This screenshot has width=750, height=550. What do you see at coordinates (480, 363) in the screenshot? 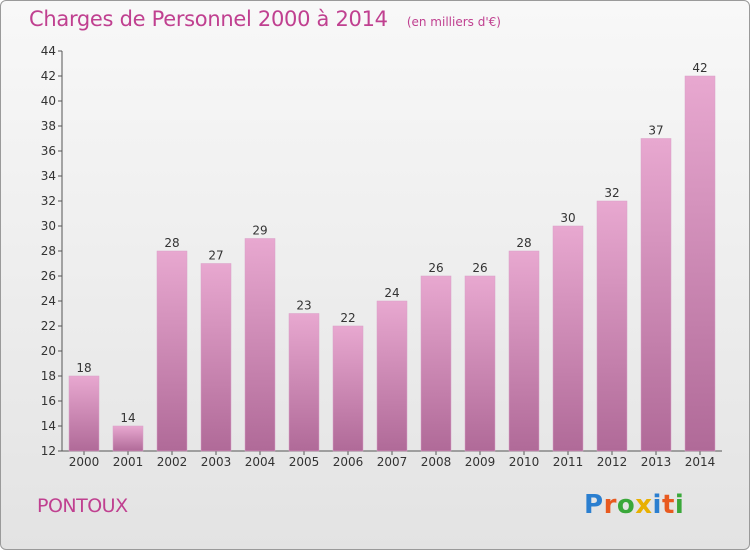
I see `bar-2009` at bounding box center [480, 363].